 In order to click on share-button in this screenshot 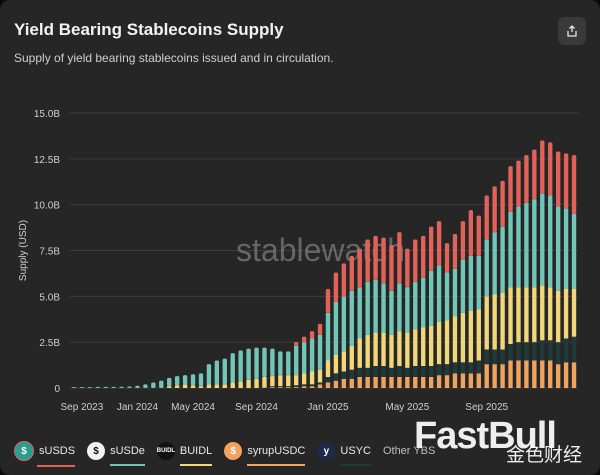, I will do `click(572, 31)`.